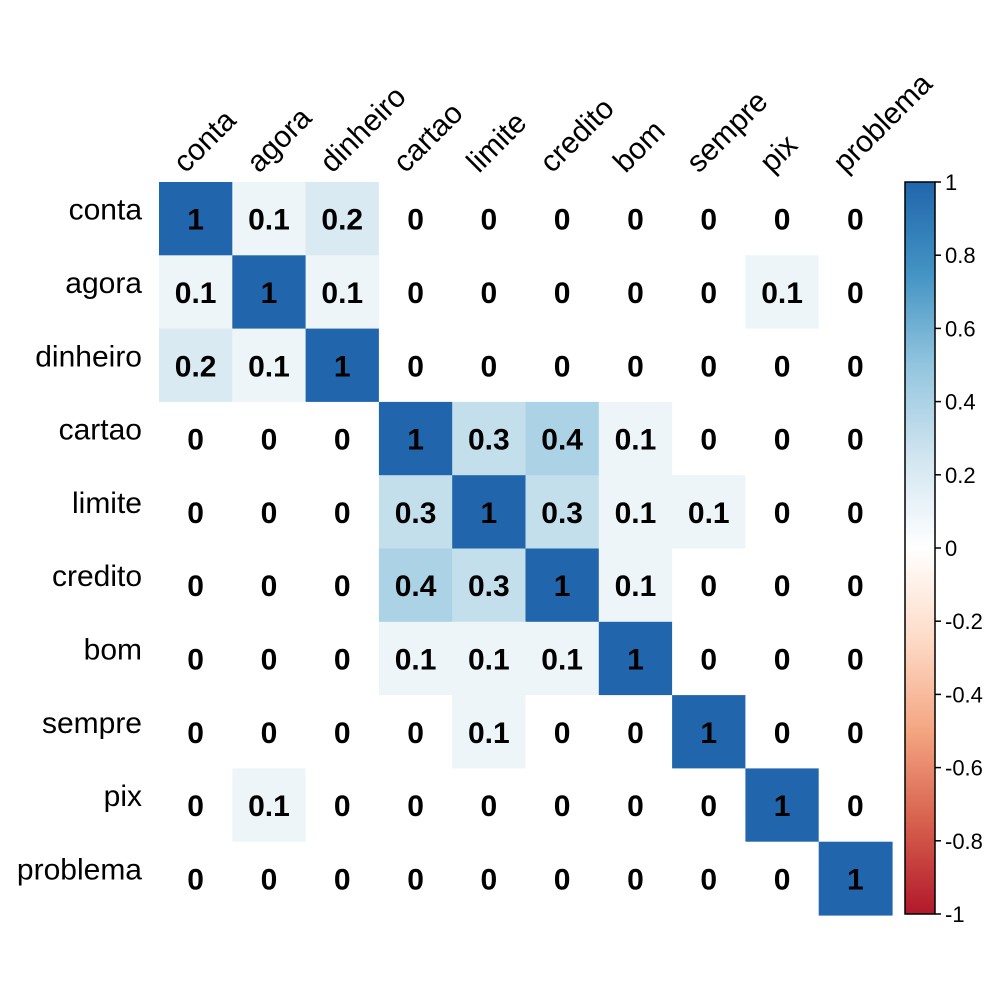 The height and width of the screenshot is (1000, 1000). I want to click on cell-value-sempre-problema: 0, so click(855, 733).